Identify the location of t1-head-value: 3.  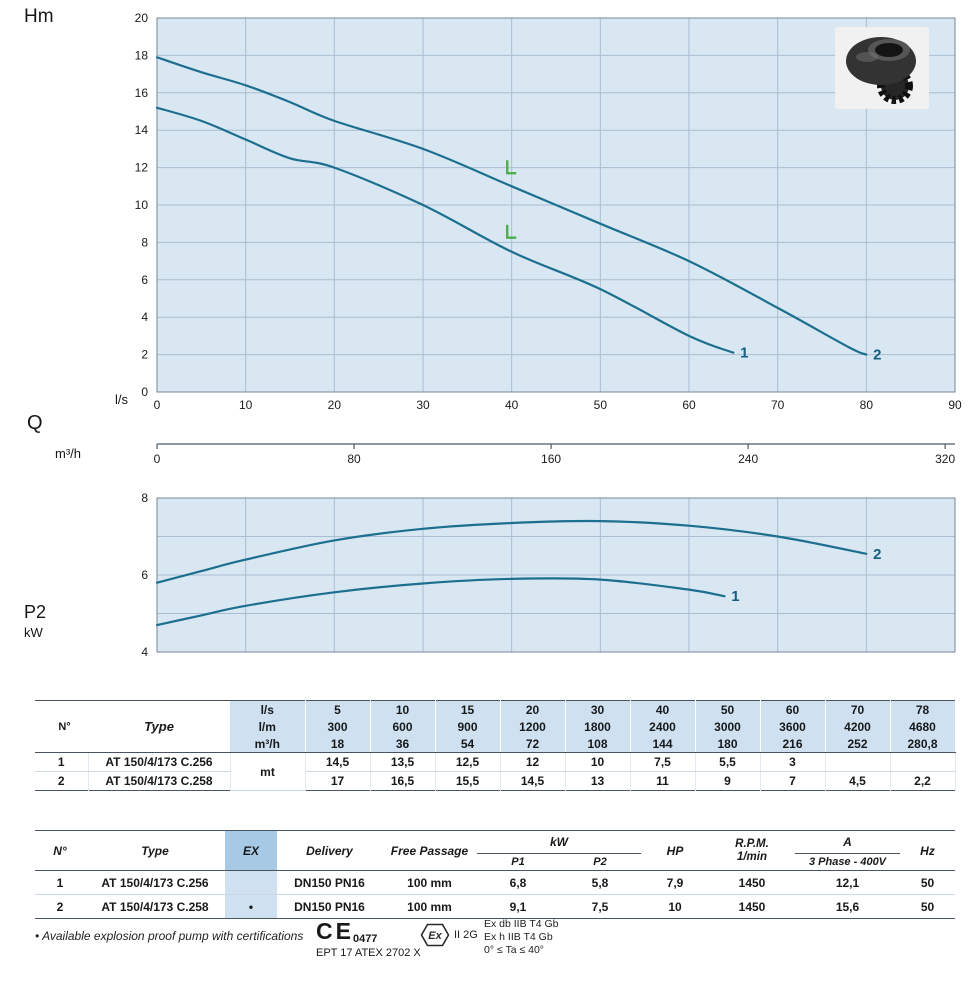
(793, 762).